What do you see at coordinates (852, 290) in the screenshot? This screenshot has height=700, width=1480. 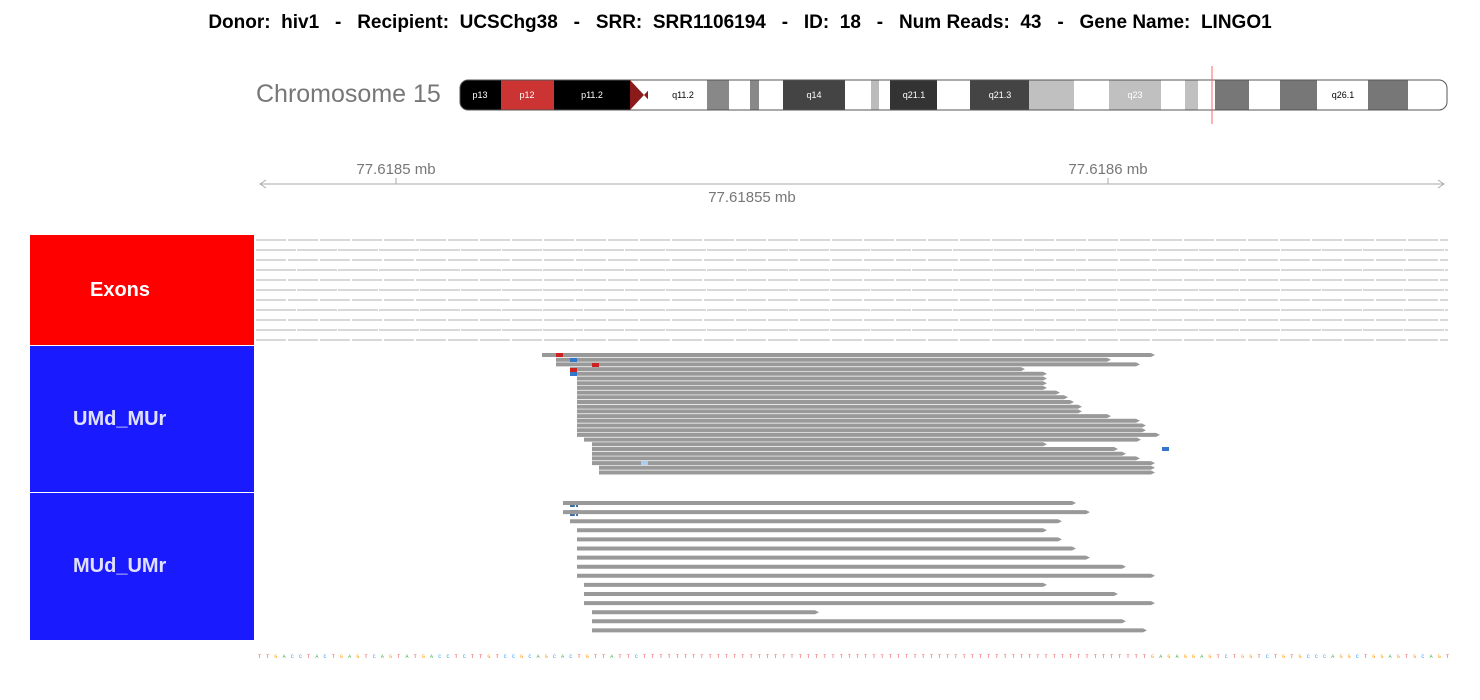 I see `exon-track` at bounding box center [852, 290].